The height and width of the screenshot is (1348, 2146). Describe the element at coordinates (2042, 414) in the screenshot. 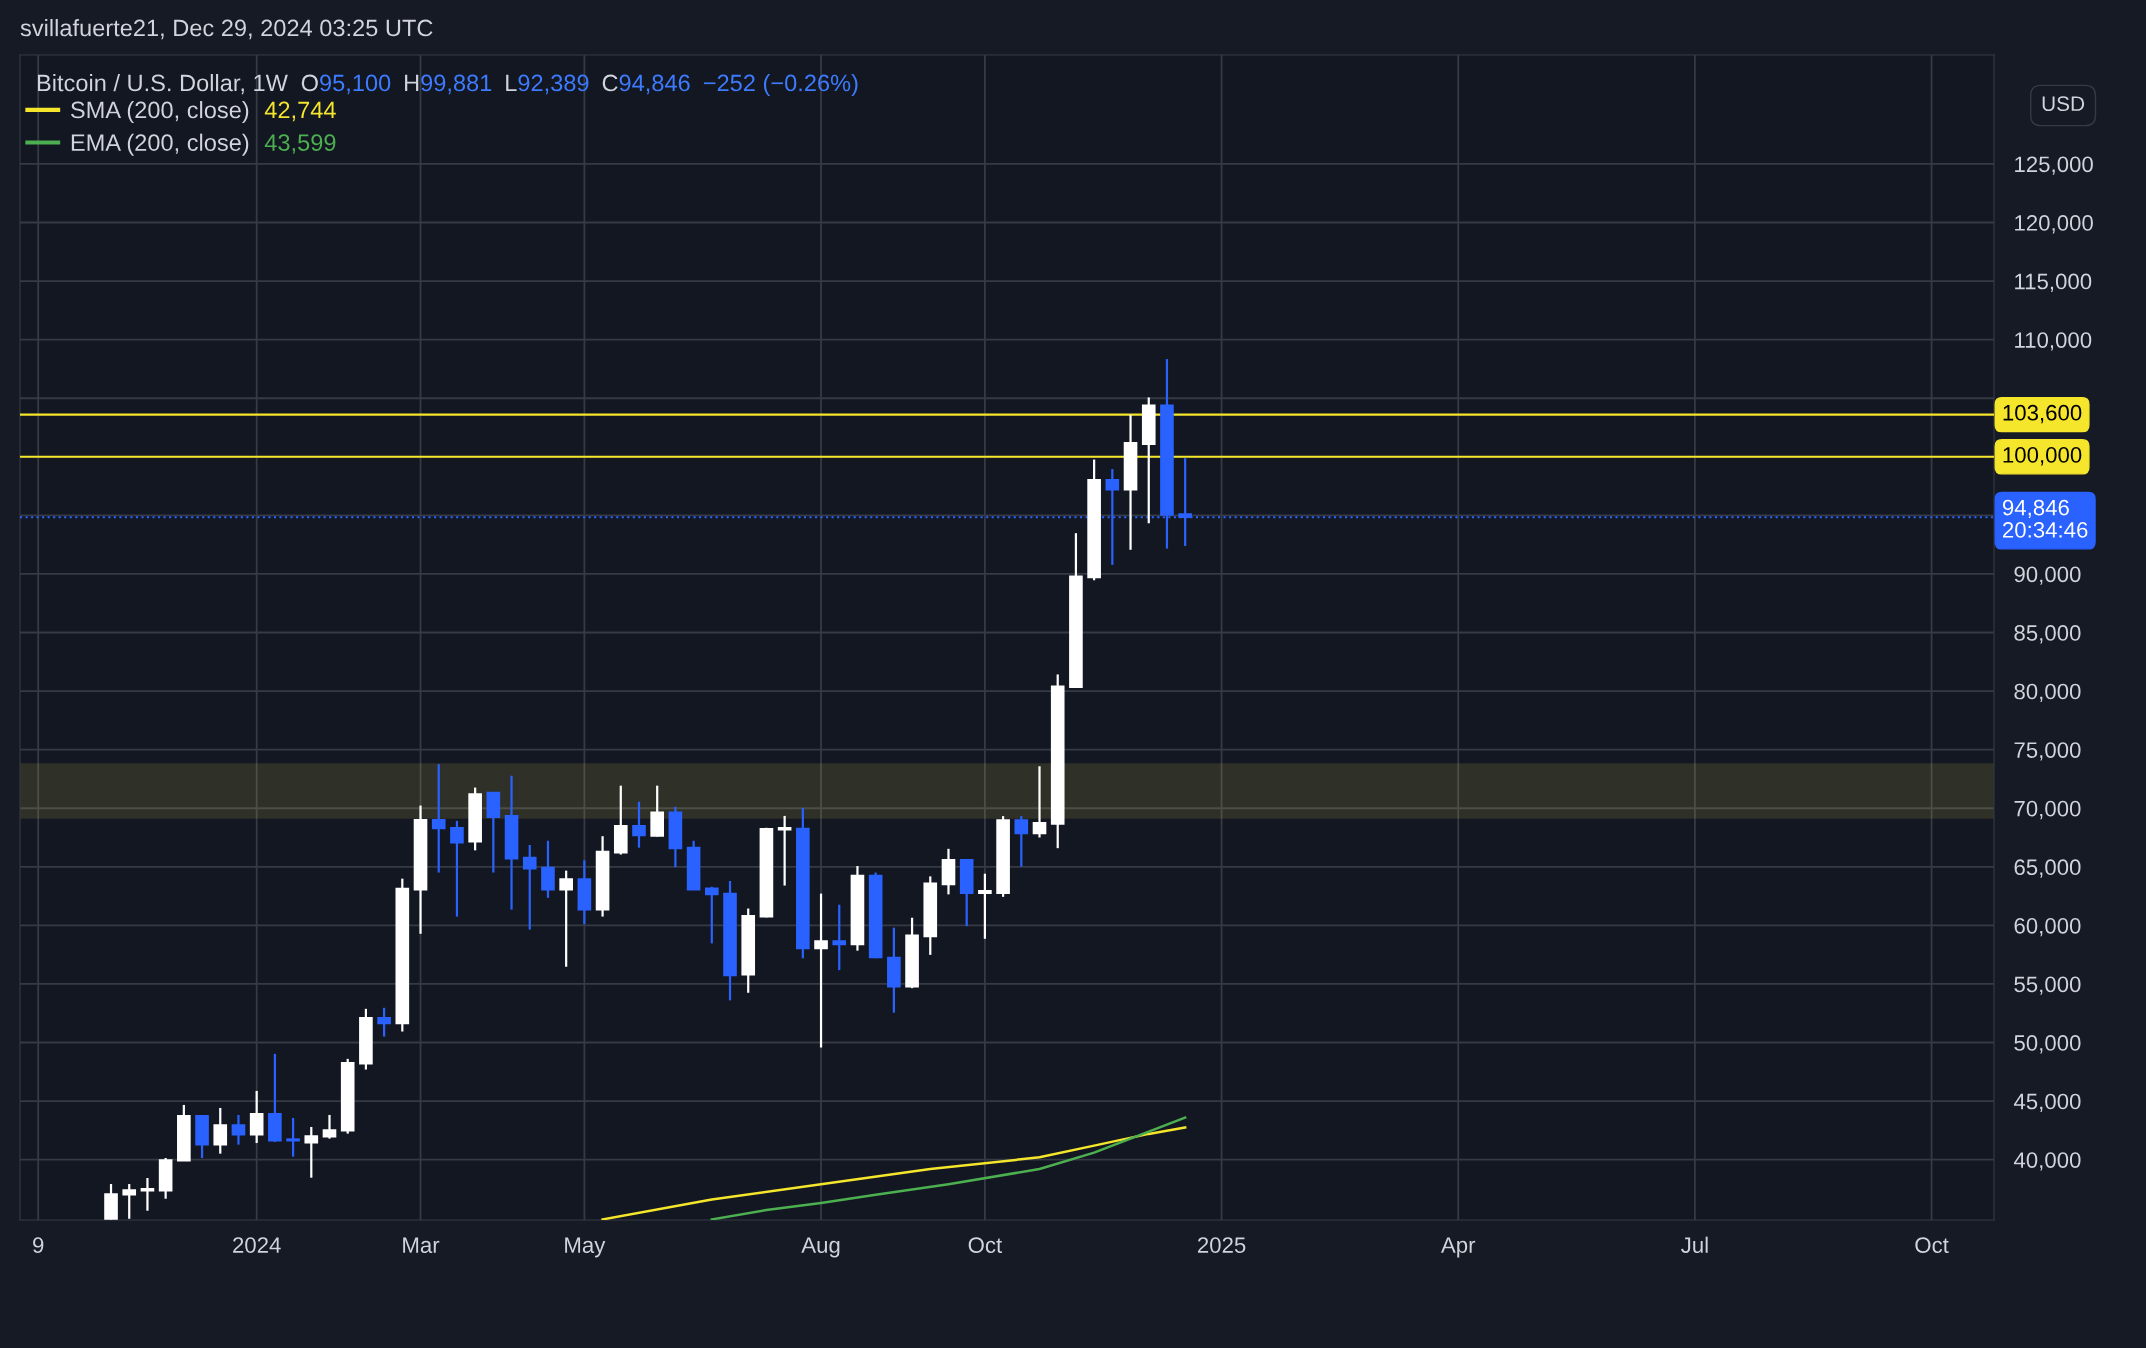

I see `ref-line-label: 103,600` at that location.